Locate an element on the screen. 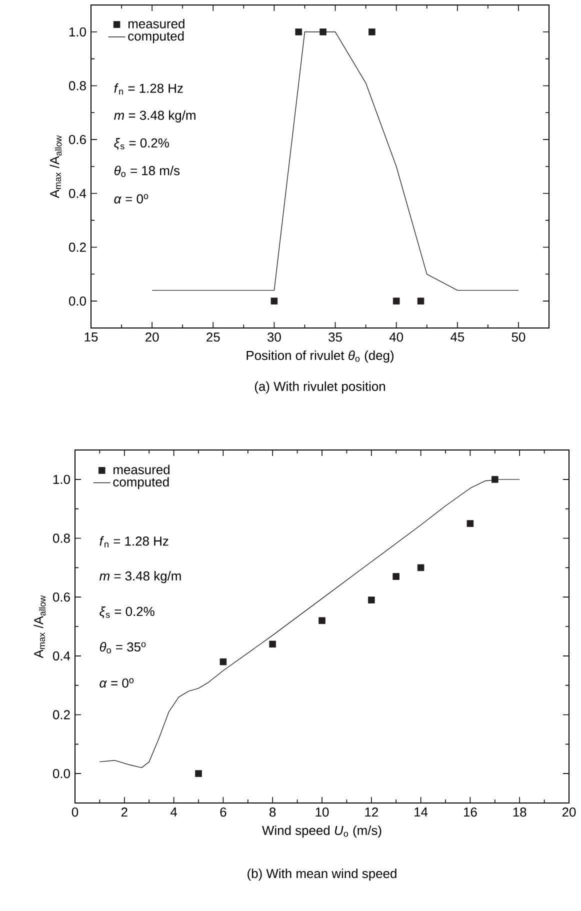  x-tick-label: 50 is located at coordinates (519, 337).